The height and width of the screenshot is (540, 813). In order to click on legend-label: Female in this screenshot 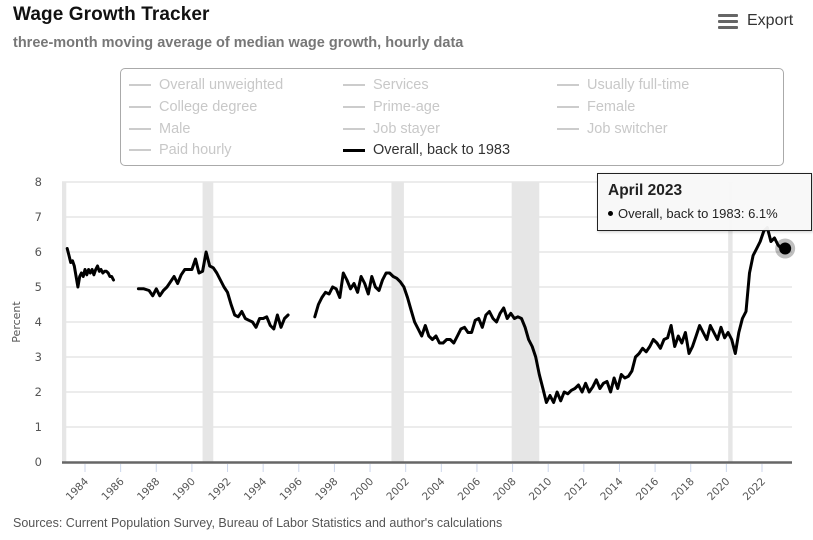, I will do `click(611, 107)`.